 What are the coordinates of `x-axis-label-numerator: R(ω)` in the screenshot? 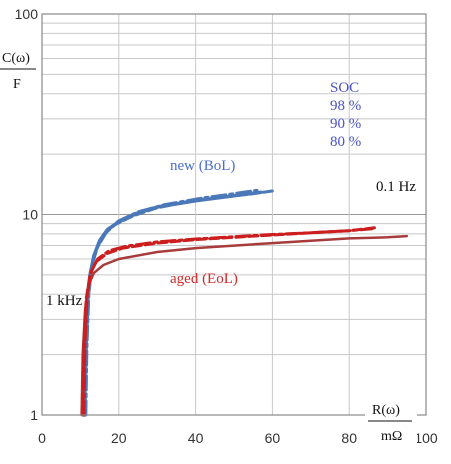 It's located at (386, 410).